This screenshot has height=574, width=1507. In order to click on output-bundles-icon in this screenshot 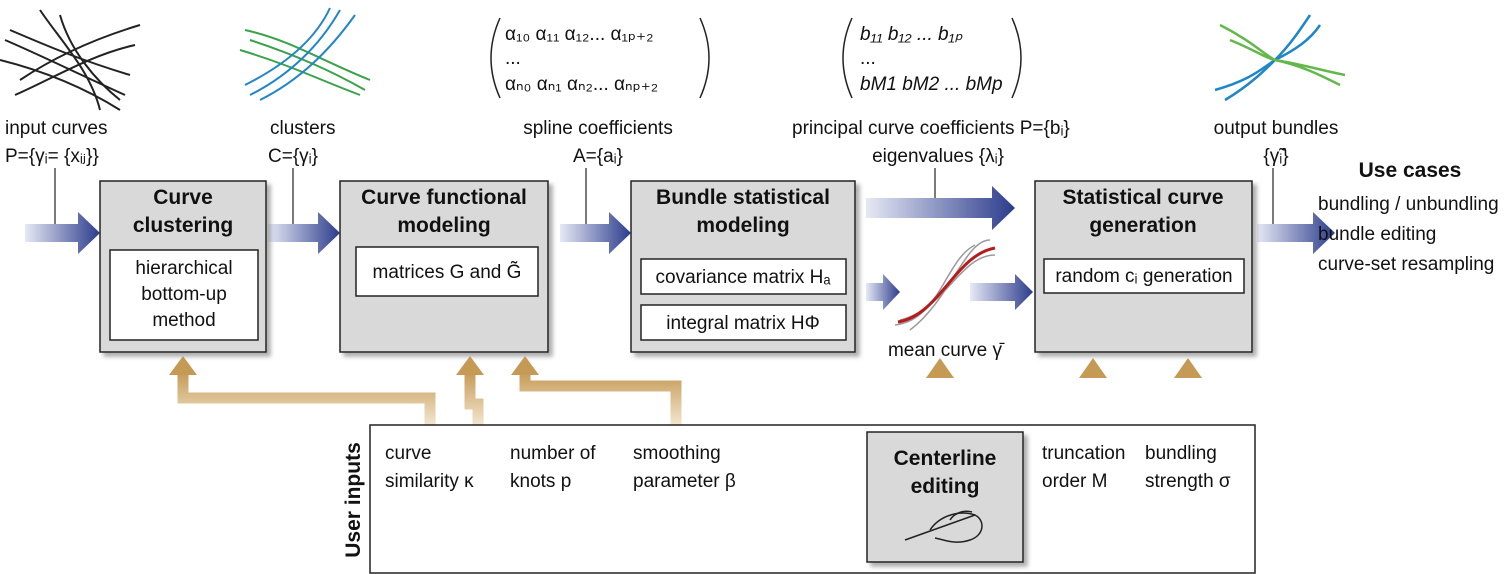, I will do `click(1280, 58)`.